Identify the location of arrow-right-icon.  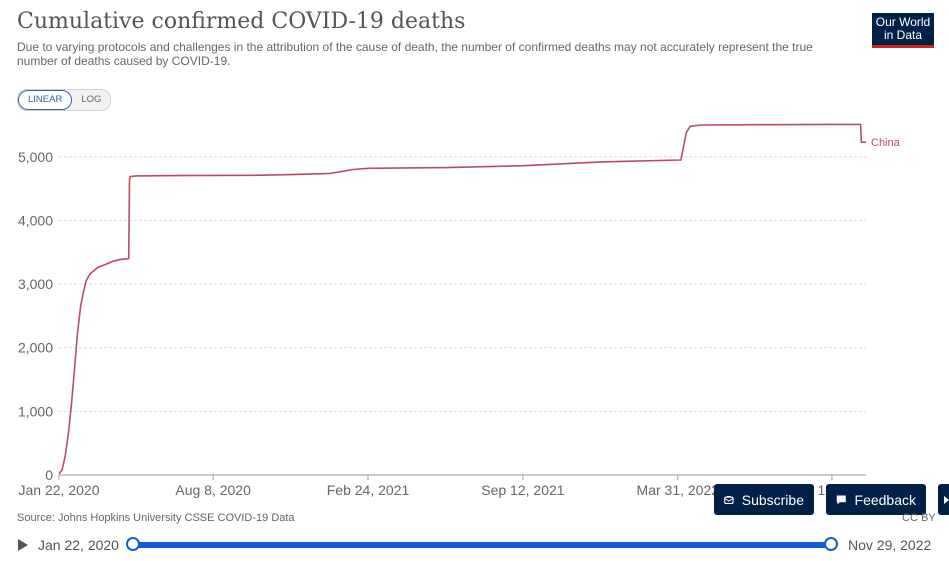
(946, 499).